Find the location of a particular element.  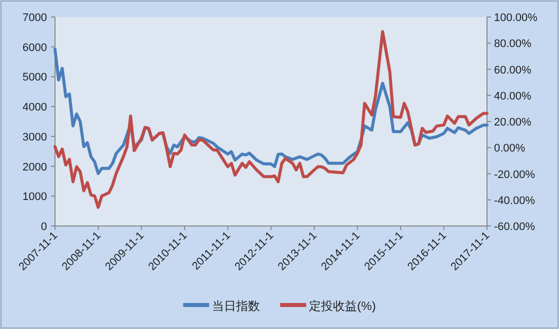

y2-tick-label: 100.00% is located at coordinates (516, 18).